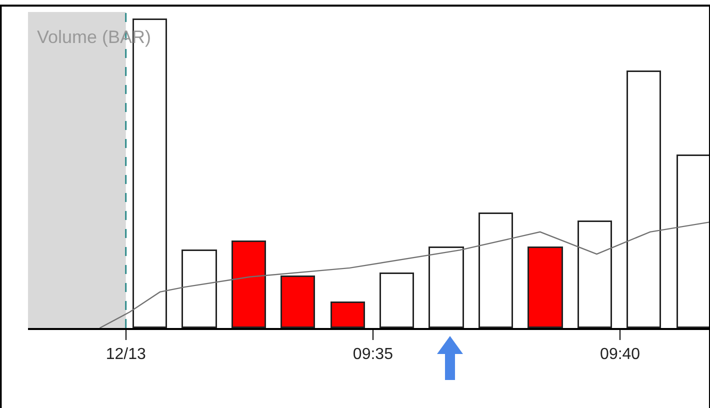 This screenshot has height=408, width=710. Describe the element at coordinates (620, 355) in the screenshot. I see `x-tick-label: 09:40` at that location.